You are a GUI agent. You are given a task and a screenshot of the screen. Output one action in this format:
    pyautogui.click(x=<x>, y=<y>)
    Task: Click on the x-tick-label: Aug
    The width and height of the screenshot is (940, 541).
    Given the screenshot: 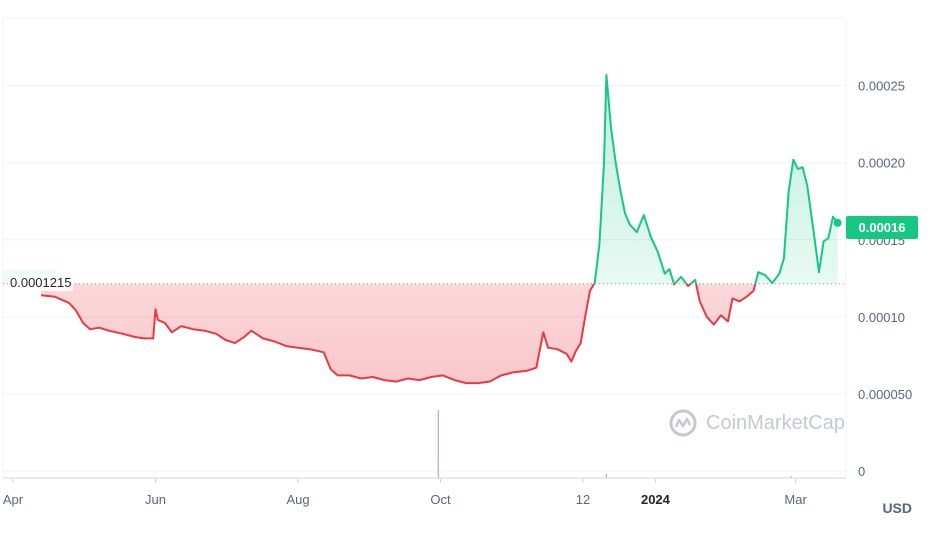 What is the action you would take?
    pyautogui.click(x=297, y=499)
    